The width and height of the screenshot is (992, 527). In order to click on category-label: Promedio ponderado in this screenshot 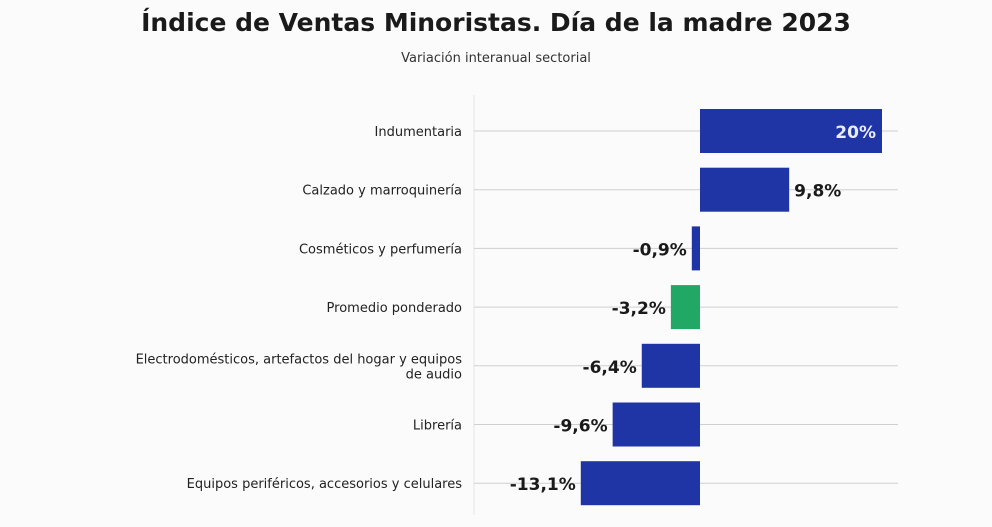, I will do `click(394, 308)`.